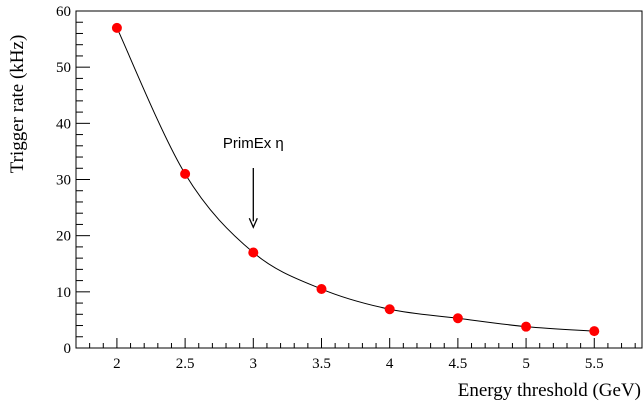 The image size is (644, 407). What do you see at coordinates (253, 143) in the screenshot?
I see `annotation-label: PrimEx η` at bounding box center [253, 143].